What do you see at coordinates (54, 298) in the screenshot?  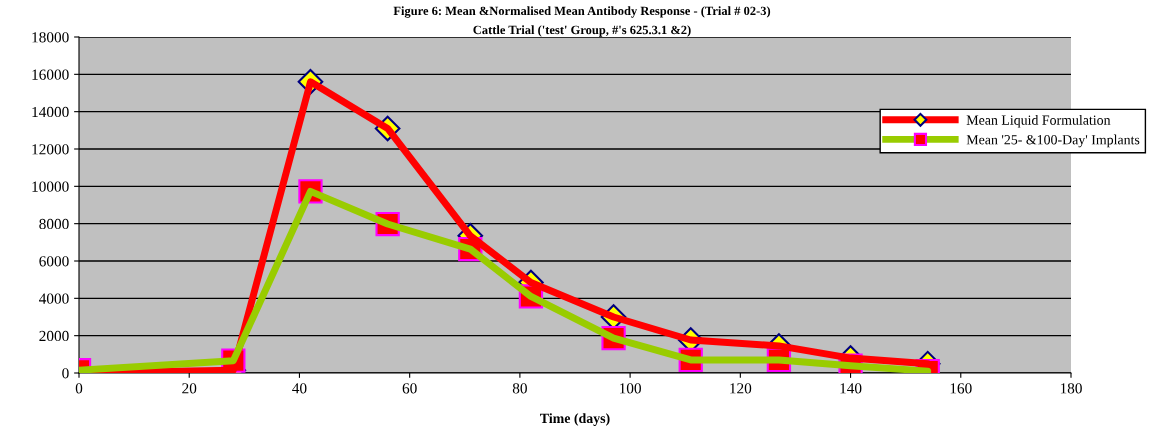 I see `y-tick-label: 4000` at bounding box center [54, 298].